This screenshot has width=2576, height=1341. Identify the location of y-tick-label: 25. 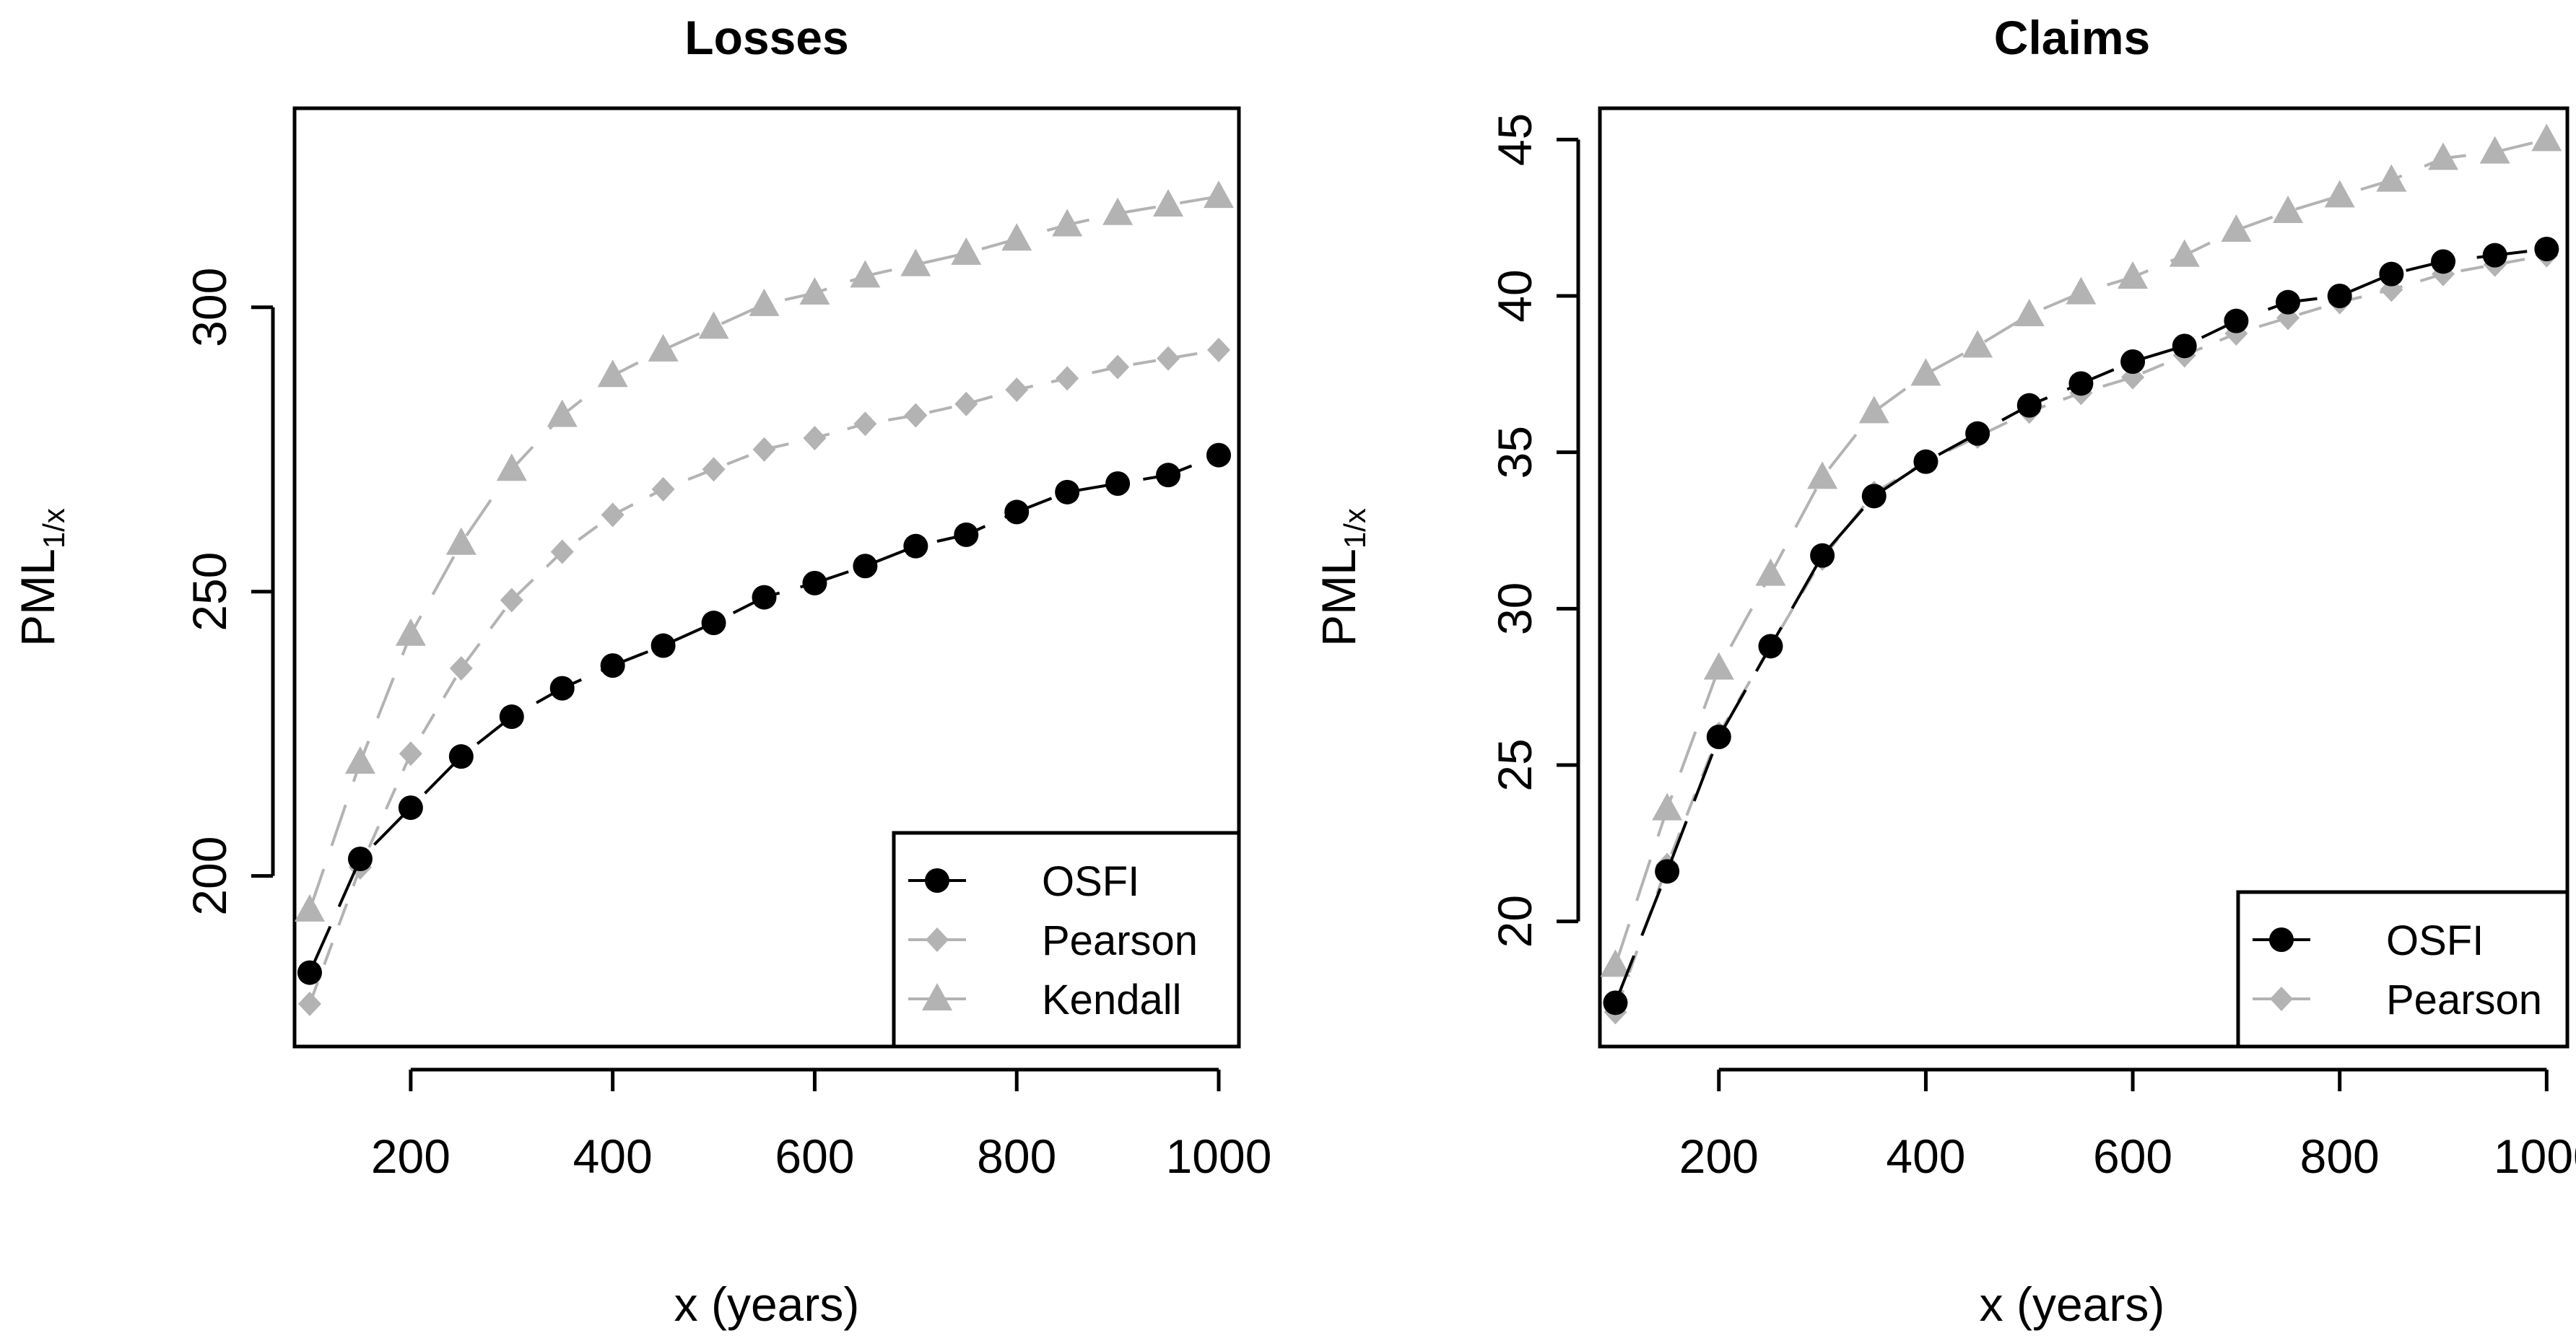
(1514, 764).